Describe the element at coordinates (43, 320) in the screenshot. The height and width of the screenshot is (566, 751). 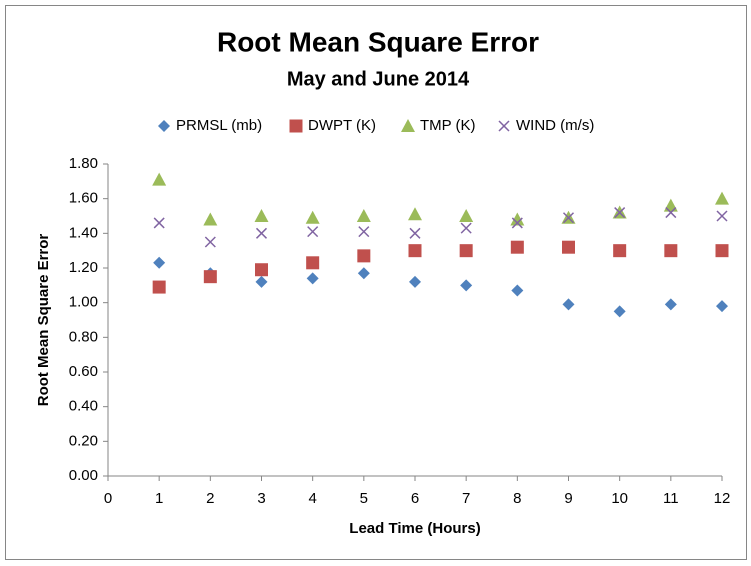
I see `y-axis-label: Root Mean Square Error` at that location.